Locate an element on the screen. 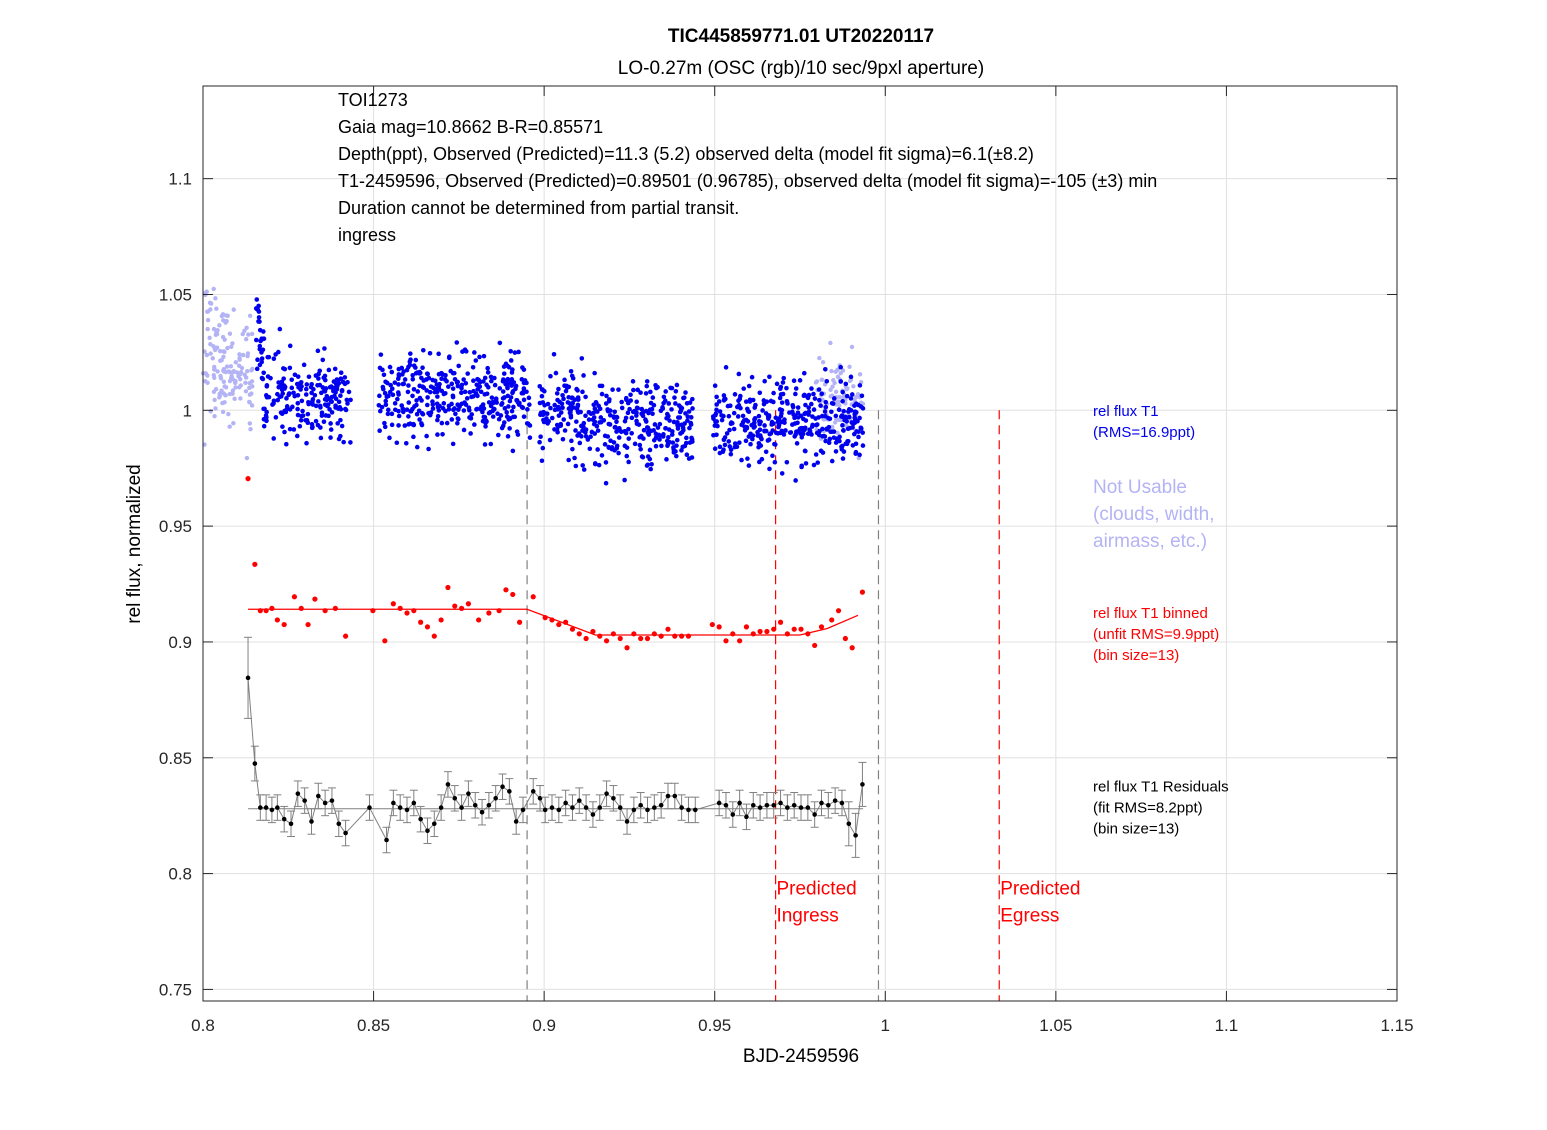  x-tick-label: 0.85 is located at coordinates (373, 1025).